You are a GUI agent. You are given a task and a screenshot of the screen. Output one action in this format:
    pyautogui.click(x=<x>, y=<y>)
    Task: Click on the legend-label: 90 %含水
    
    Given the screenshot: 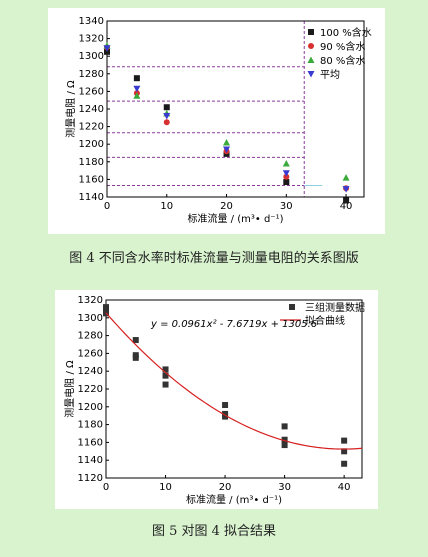 What is the action you would take?
    pyautogui.click(x=342, y=46)
    